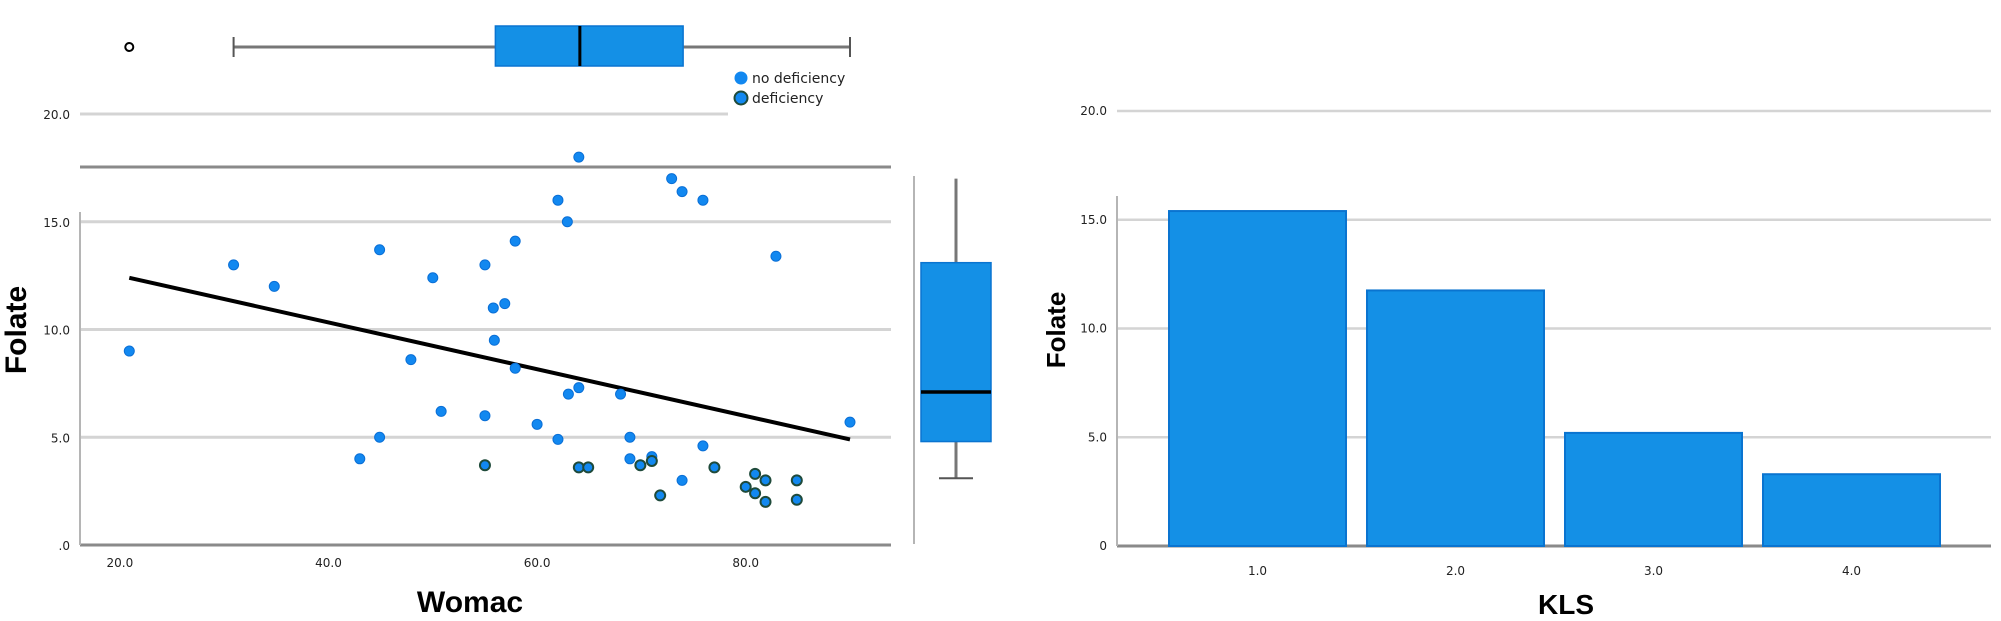 The width and height of the screenshot is (2001, 621). What do you see at coordinates (1056, 330) in the screenshot?
I see `bar-y-axis-title: Folate` at bounding box center [1056, 330].